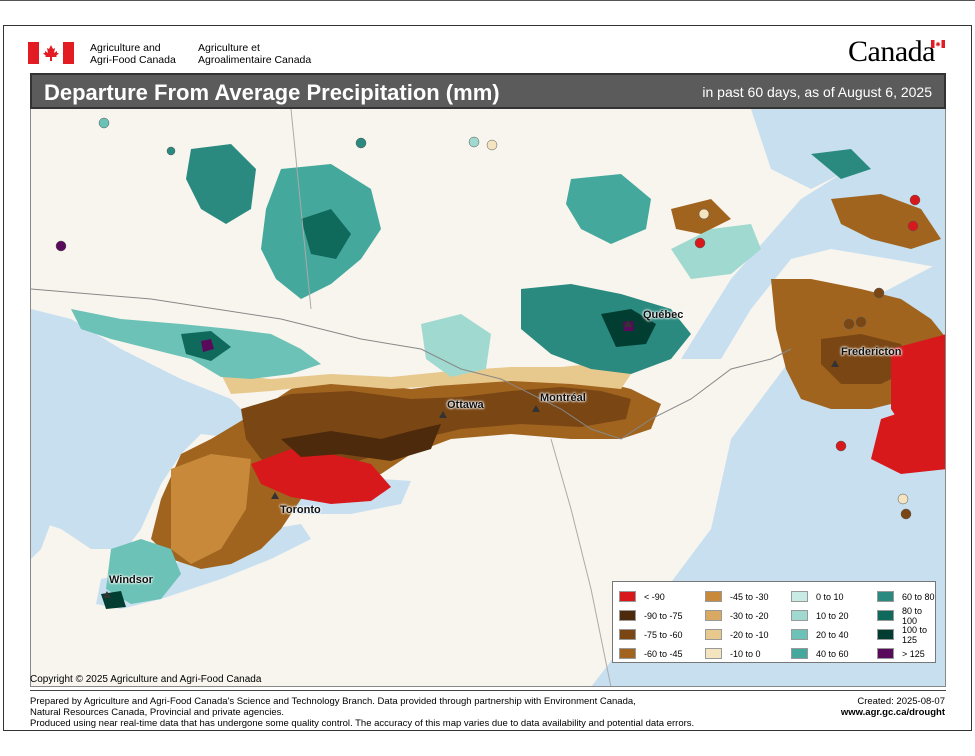 This screenshot has height=756, width=975. What do you see at coordinates (456, 345) in the screenshot?
I see `wet-zone-ottawa-north` at bounding box center [456, 345].